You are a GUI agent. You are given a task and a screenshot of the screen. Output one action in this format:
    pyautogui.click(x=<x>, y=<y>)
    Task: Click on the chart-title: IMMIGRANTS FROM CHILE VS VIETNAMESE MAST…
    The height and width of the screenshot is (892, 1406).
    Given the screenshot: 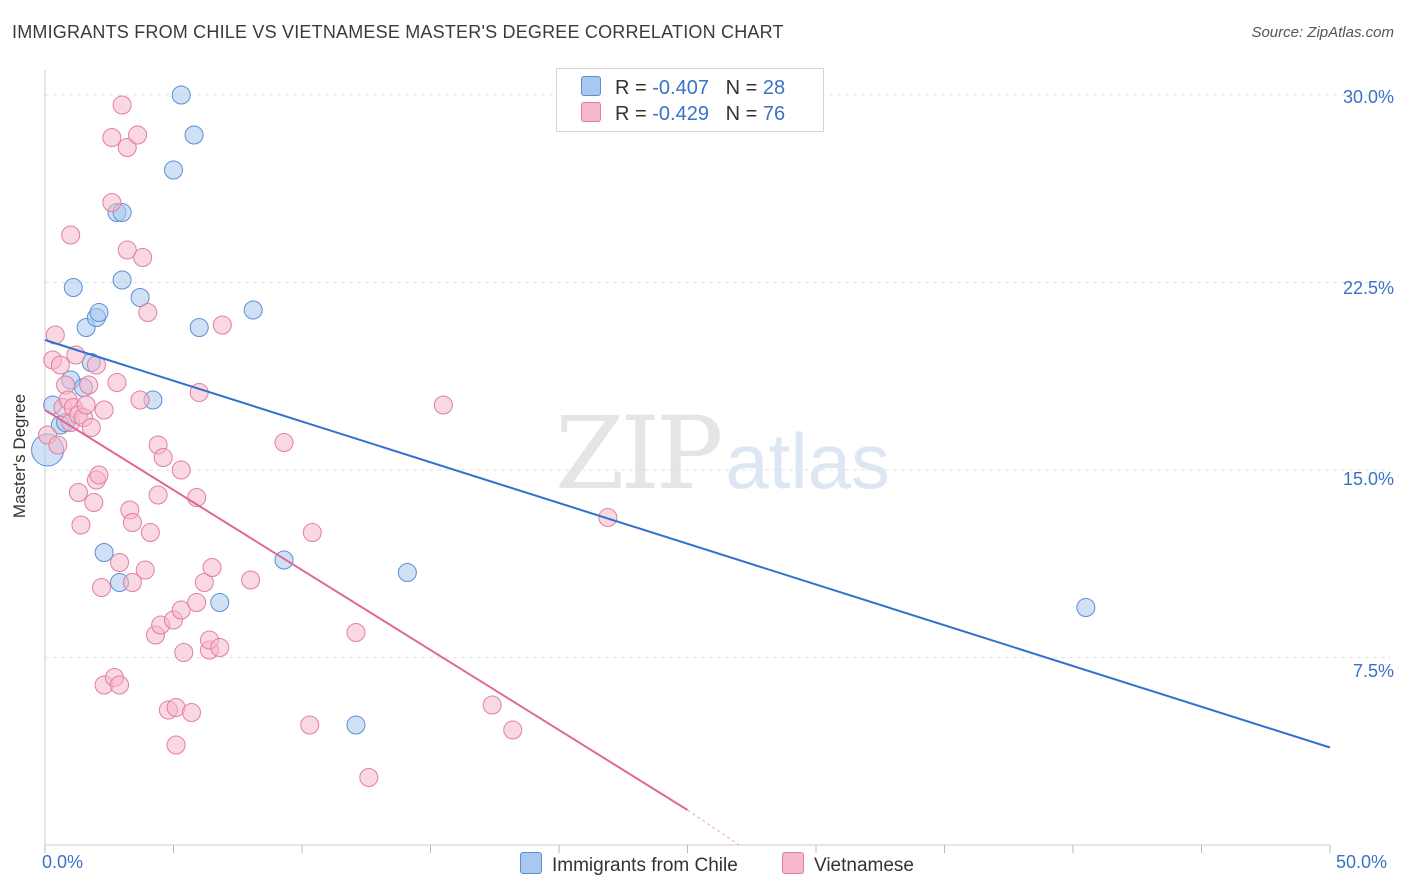 What is the action you would take?
    pyautogui.click(x=398, y=32)
    